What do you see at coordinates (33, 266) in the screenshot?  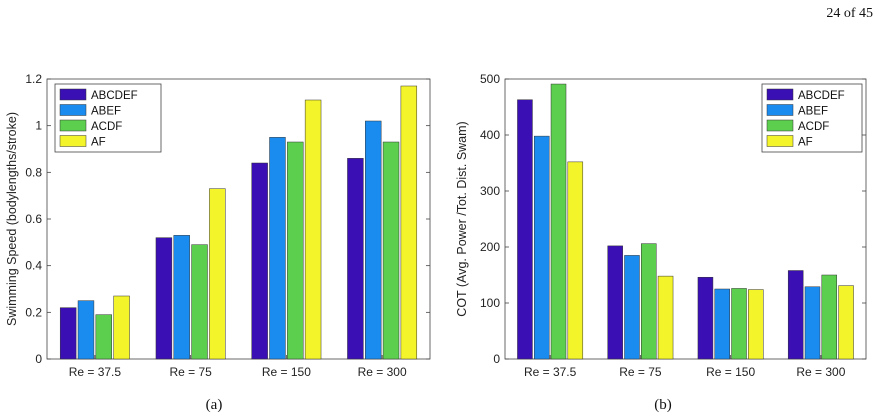 I see `y-tick-label: 0.4` at bounding box center [33, 266].